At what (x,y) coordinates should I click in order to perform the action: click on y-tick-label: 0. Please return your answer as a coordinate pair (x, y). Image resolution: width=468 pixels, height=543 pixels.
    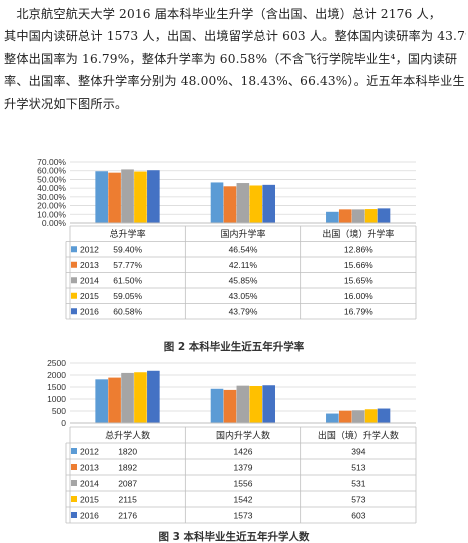
    Looking at the image, I should click on (63, 423).